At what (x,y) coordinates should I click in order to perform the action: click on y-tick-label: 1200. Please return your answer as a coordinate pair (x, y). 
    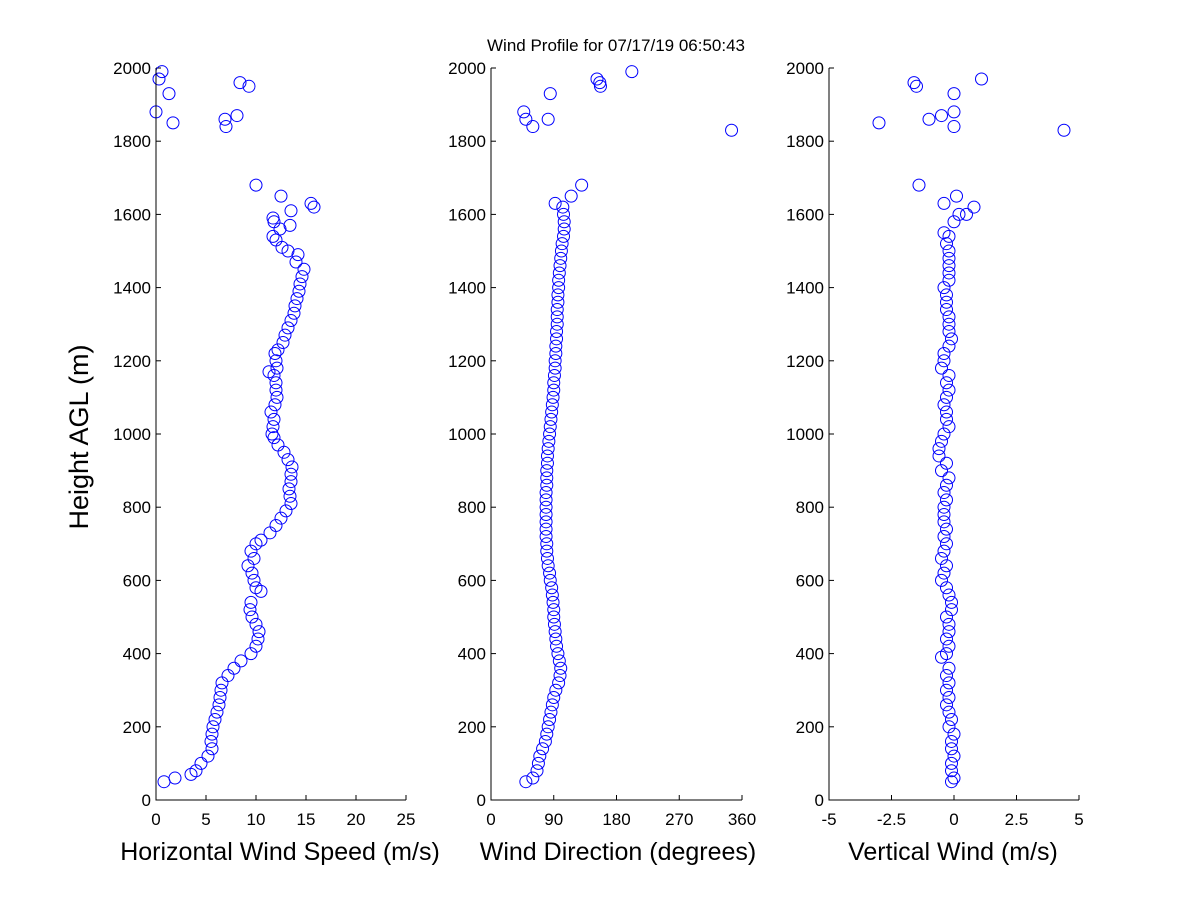
    Looking at the image, I should click on (467, 361).